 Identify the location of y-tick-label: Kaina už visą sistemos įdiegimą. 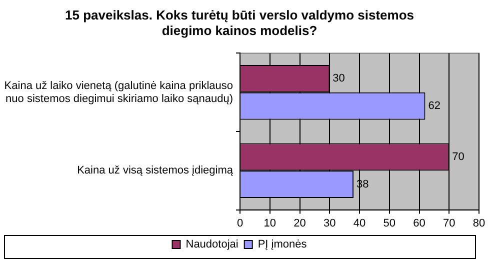
(155, 170).